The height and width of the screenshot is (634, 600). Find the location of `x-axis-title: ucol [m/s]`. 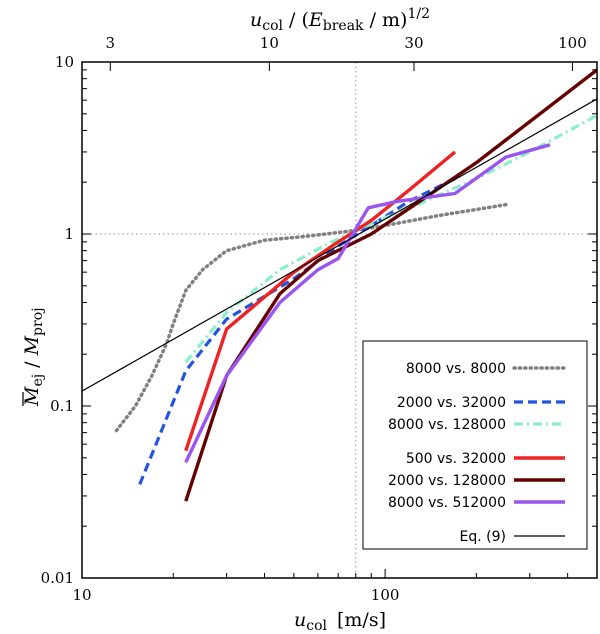

x-axis-title: ucol [m/s] is located at coordinates (340, 621).